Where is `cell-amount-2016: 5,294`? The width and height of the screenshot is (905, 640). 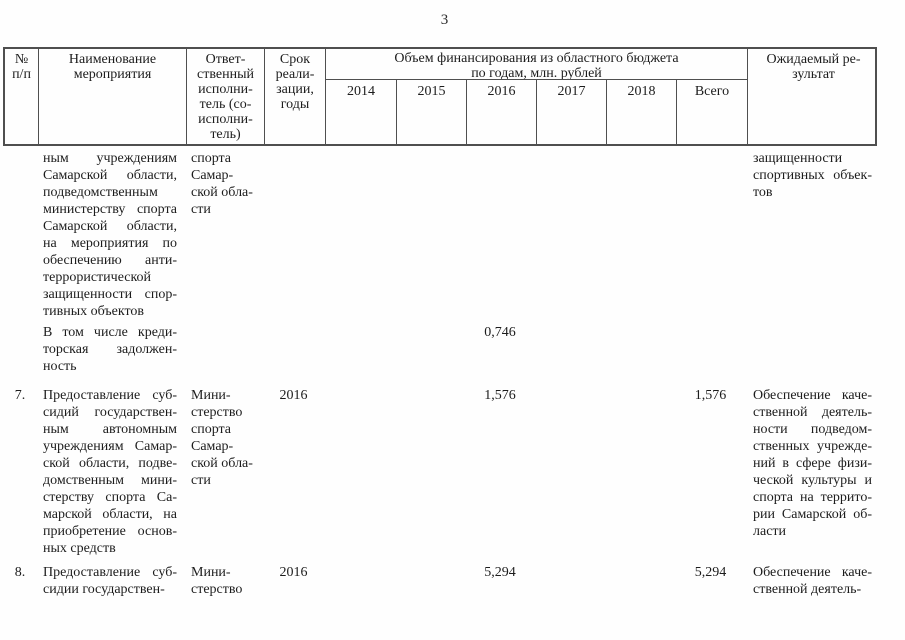 cell-amount-2016: 5,294 is located at coordinates (500, 572).